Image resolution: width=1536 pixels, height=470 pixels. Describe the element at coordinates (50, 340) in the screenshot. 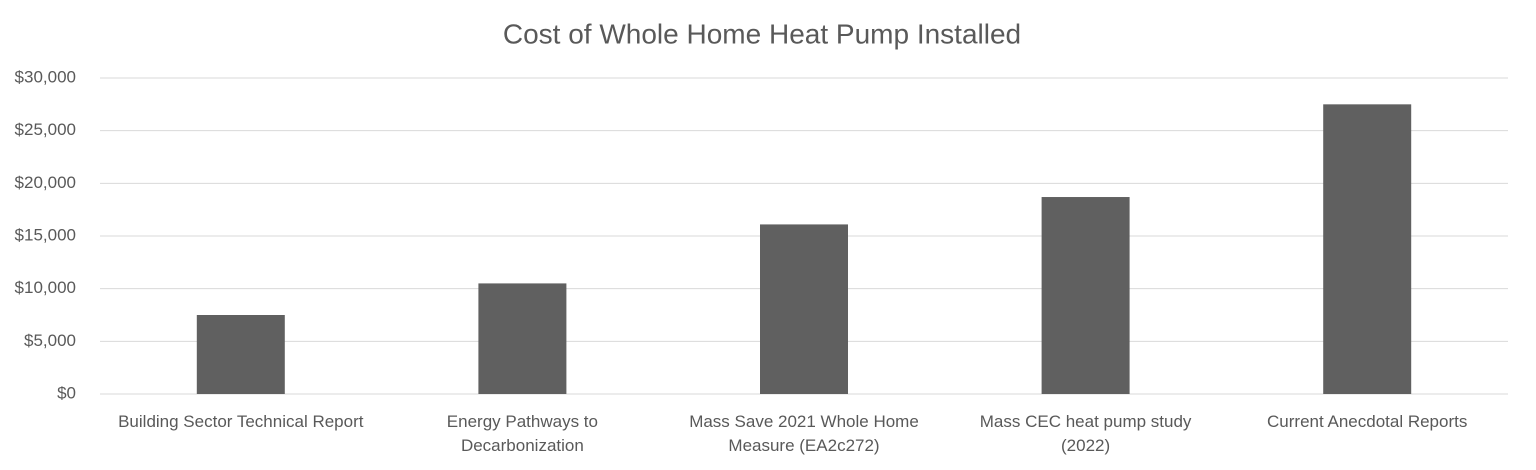

I see `y-tick-label: $5,000` at that location.